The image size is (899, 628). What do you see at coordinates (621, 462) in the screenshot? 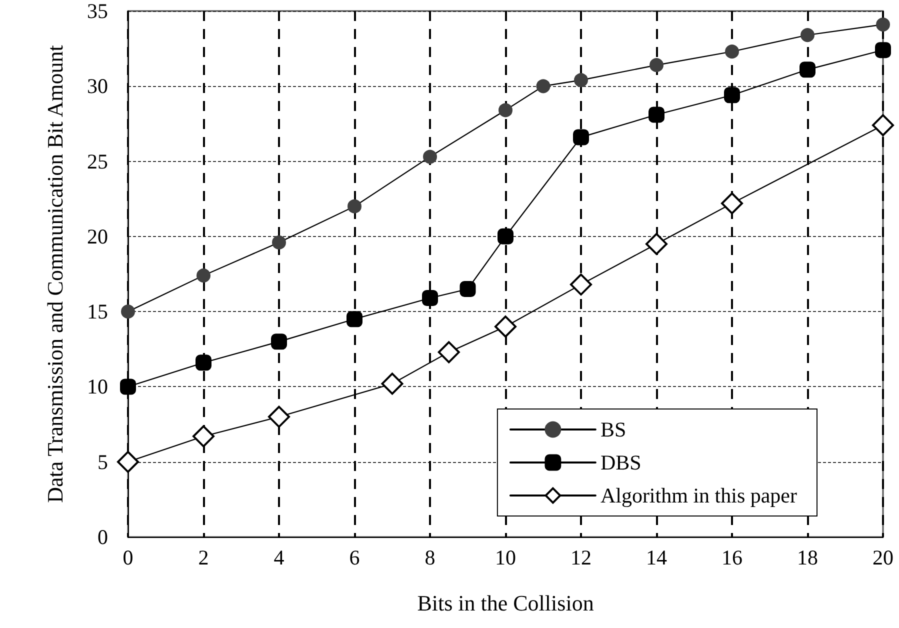
I see `legend-label: DBS` at bounding box center [621, 462].